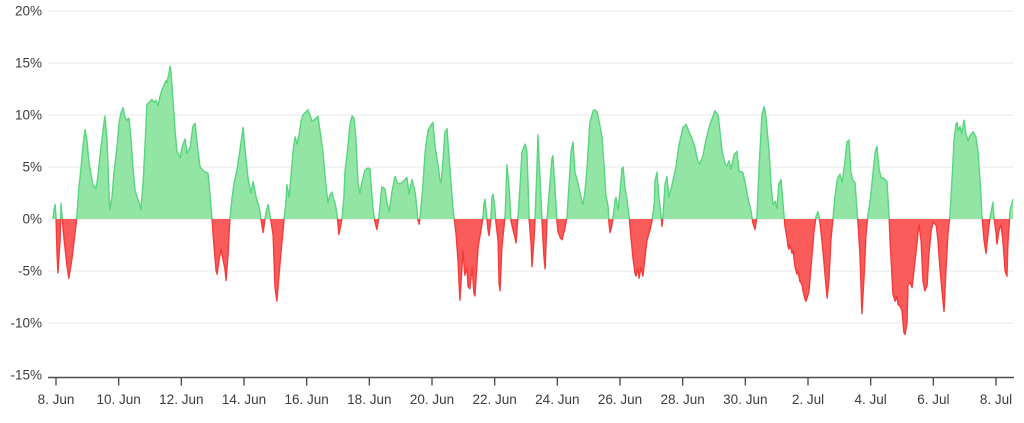  I want to click on x-tick-label: 2. Jul, so click(808, 399).